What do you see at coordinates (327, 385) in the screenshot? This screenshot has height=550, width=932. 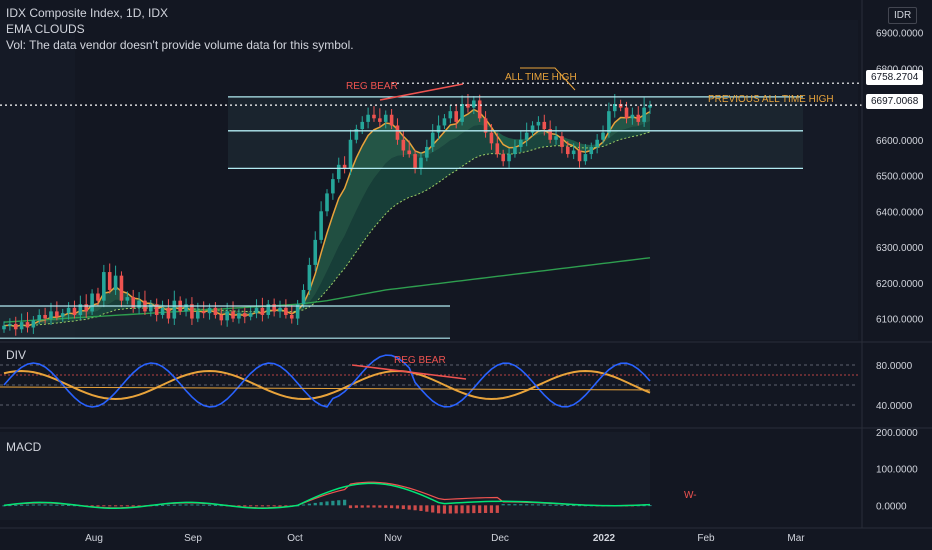 I see `div-slow-line` at bounding box center [327, 385].